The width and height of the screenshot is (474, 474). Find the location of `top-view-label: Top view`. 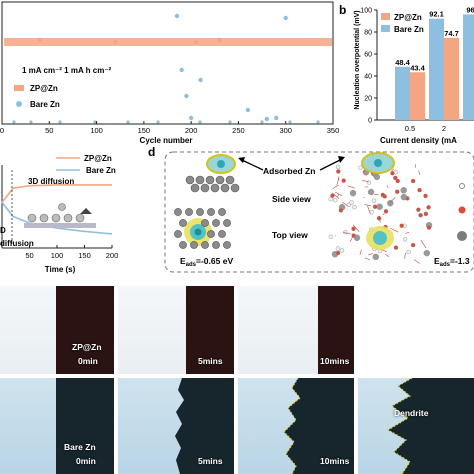

top-view-label: Top view is located at coordinates (290, 235).